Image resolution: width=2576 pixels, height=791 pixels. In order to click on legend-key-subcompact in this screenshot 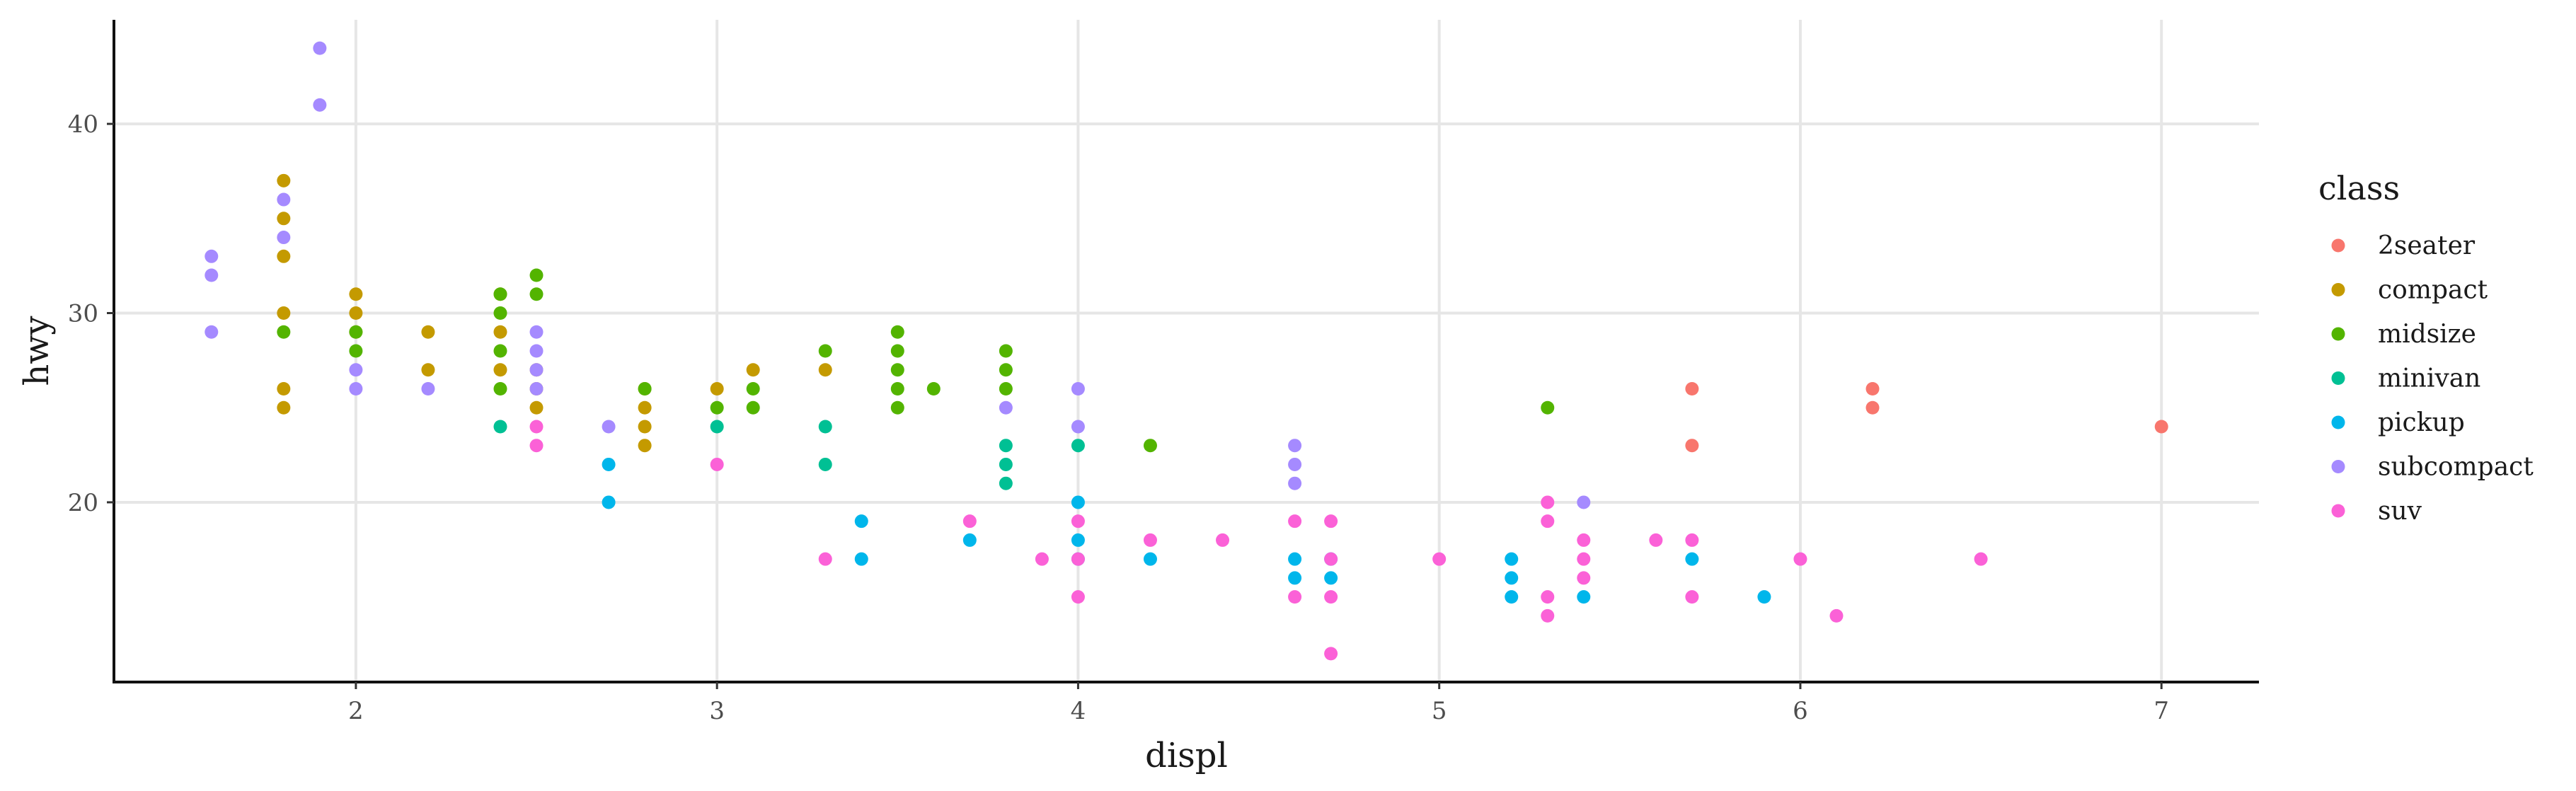, I will do `click(2338, 467)`.